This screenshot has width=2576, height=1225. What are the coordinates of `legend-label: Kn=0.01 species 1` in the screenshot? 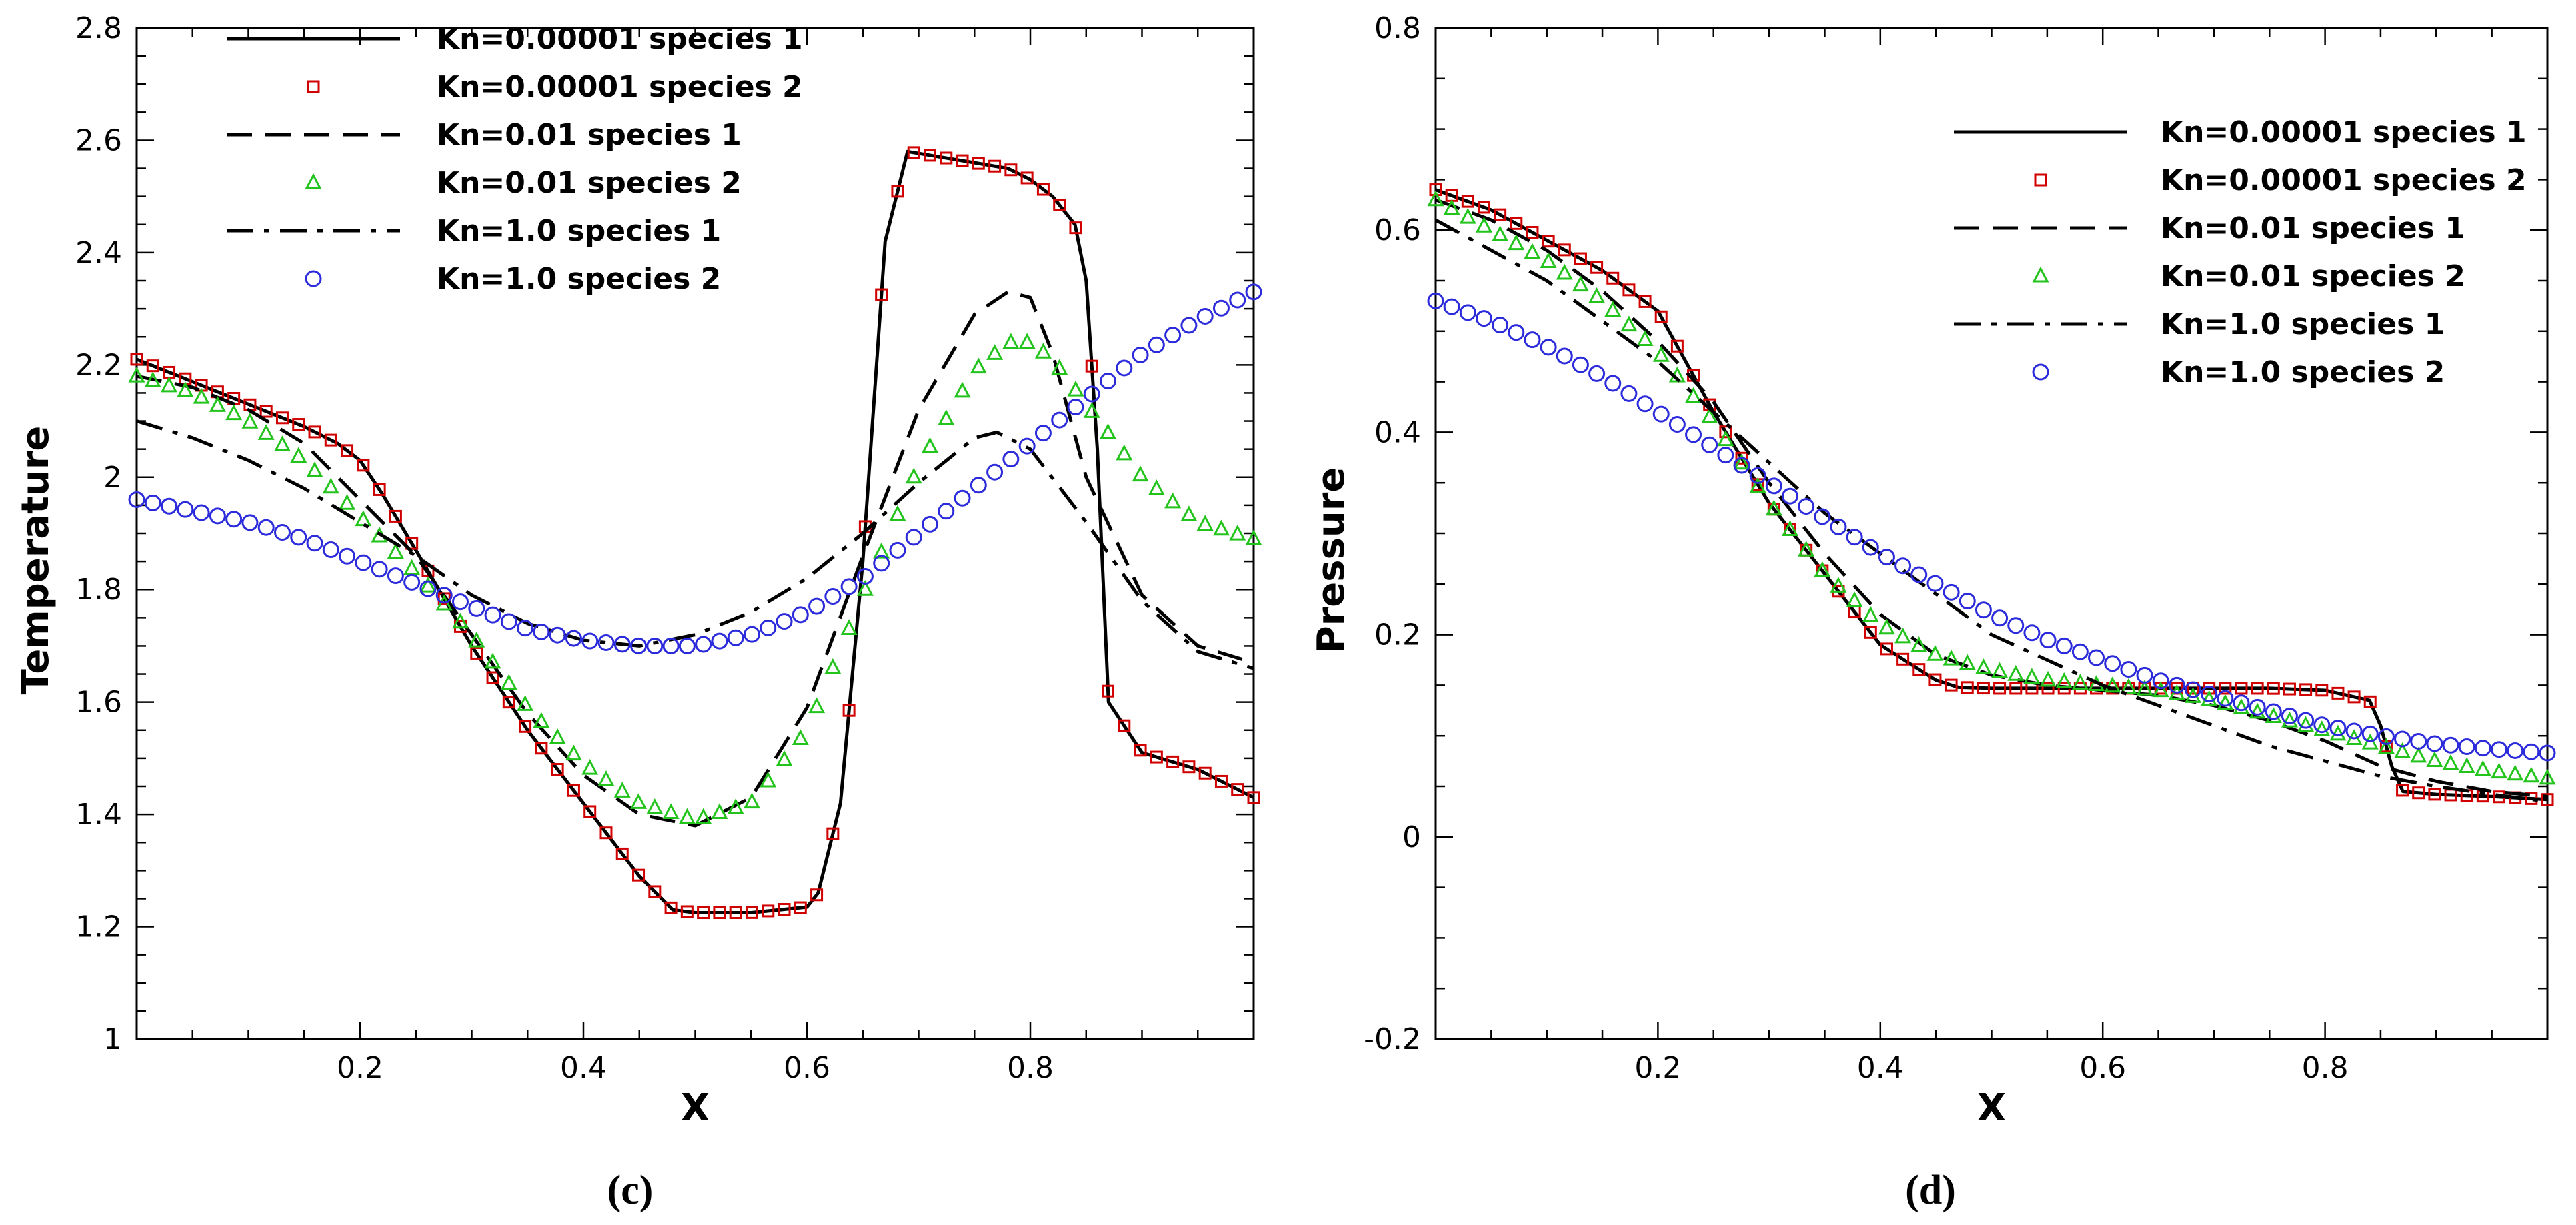 It's located at (2313, 228).